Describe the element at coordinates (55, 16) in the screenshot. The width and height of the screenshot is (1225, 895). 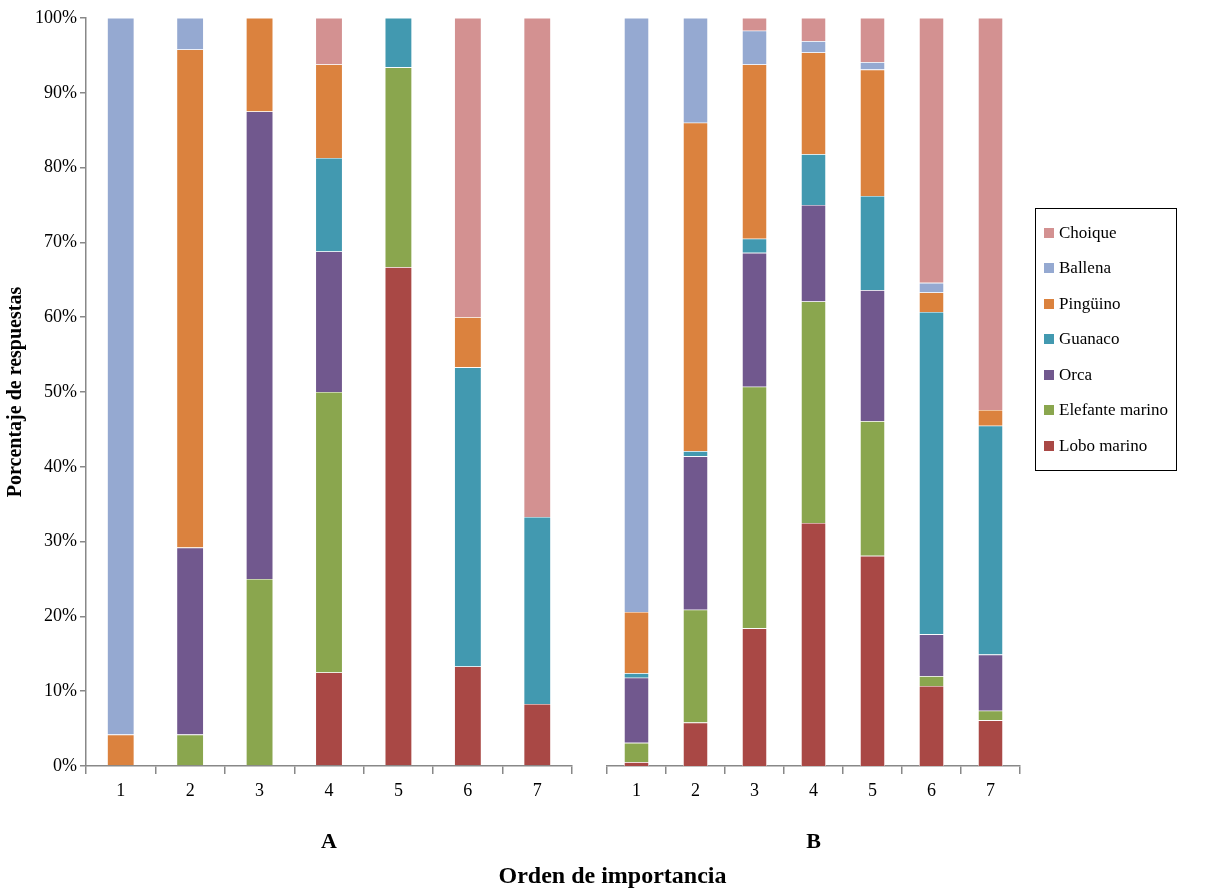
I see `y-tick-label: 100%` at that location.